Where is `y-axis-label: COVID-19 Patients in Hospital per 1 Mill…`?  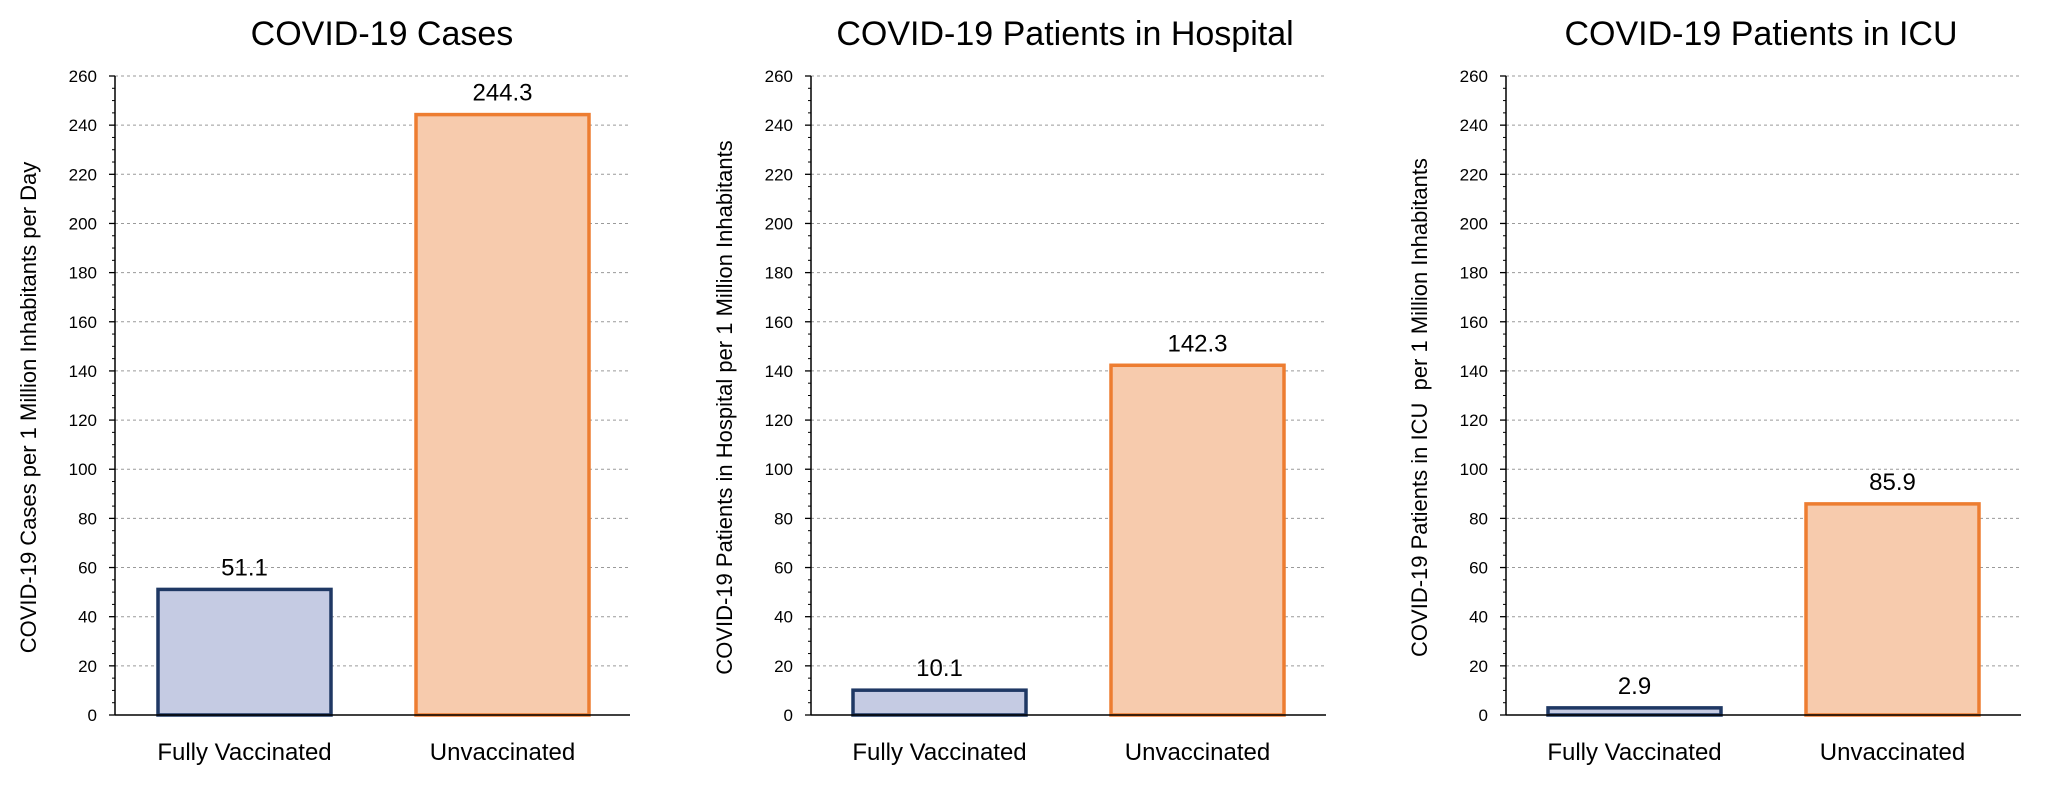
y-axis-label: COVID-19 Patients in Hospital per 1 Mill… is located at coordinates (724, 407).